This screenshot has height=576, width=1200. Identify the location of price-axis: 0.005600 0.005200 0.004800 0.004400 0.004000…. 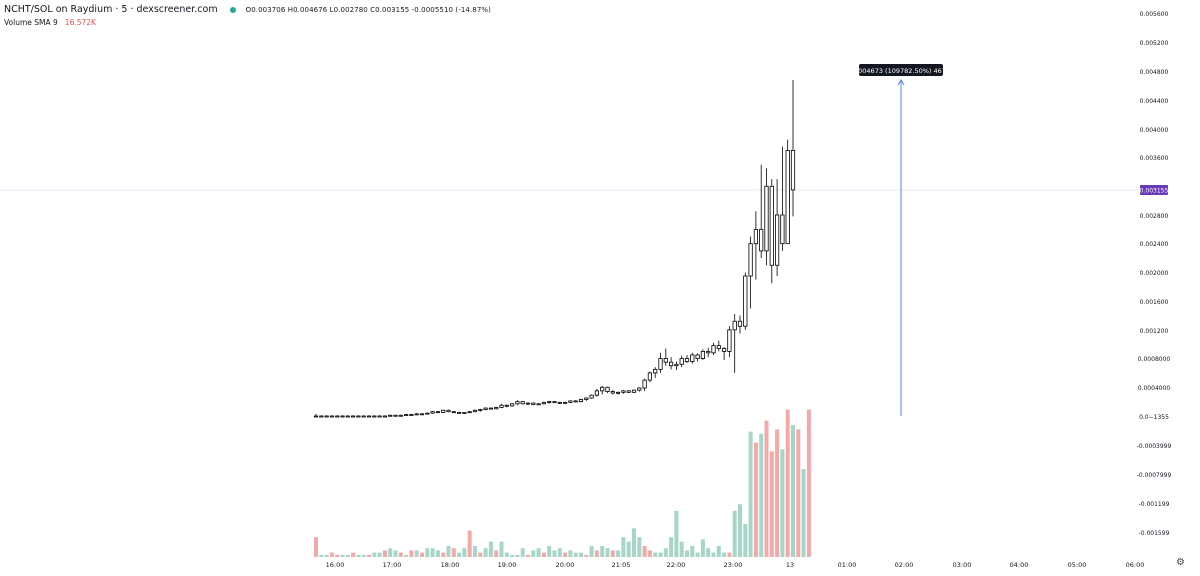
(1154, 274).